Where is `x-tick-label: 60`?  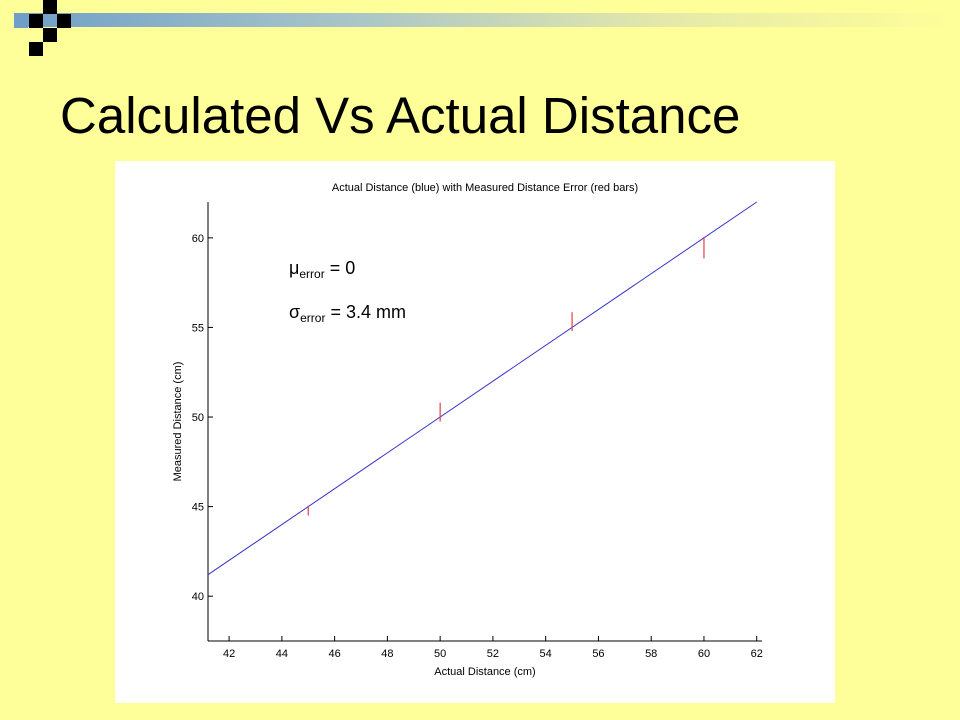
x-tick-label: 60 is located at coordinates (704, 654).